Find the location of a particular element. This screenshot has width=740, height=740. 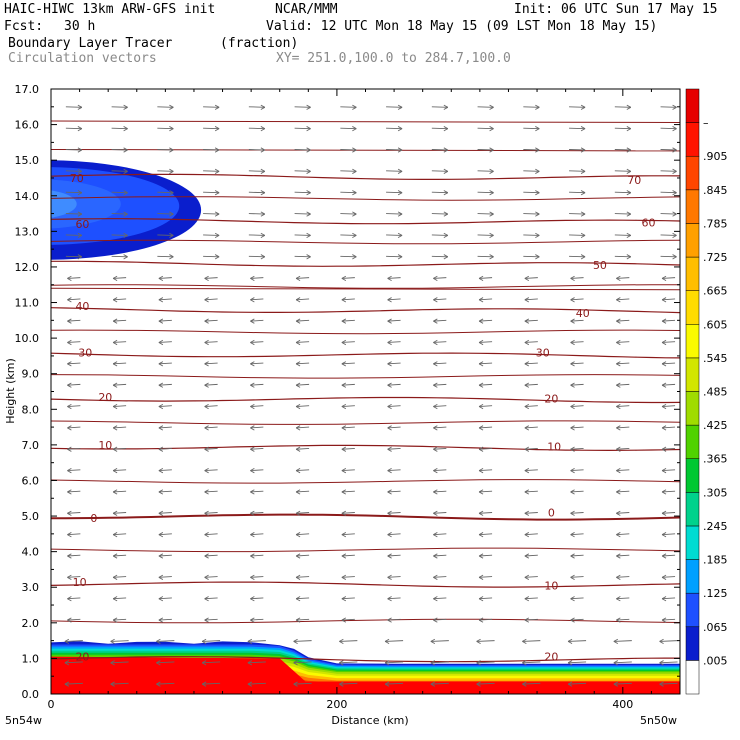

contour-label: 70 is located at coordinates (634, 180).